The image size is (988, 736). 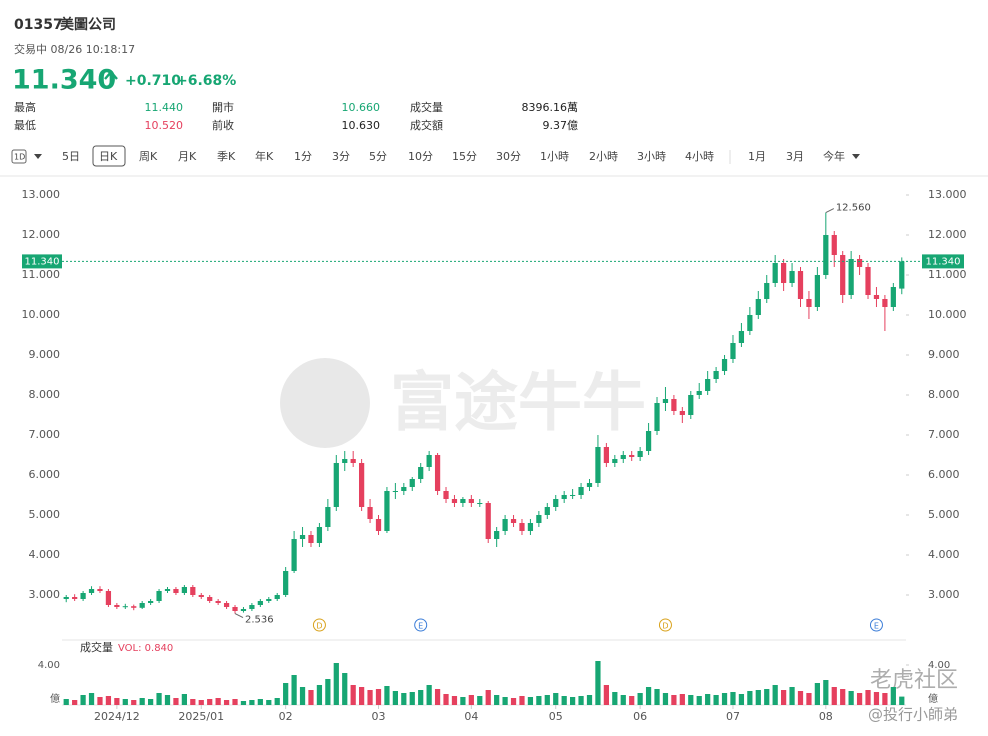 I want to click on toolbar-tab: 15分, so click(x=464, y=156).